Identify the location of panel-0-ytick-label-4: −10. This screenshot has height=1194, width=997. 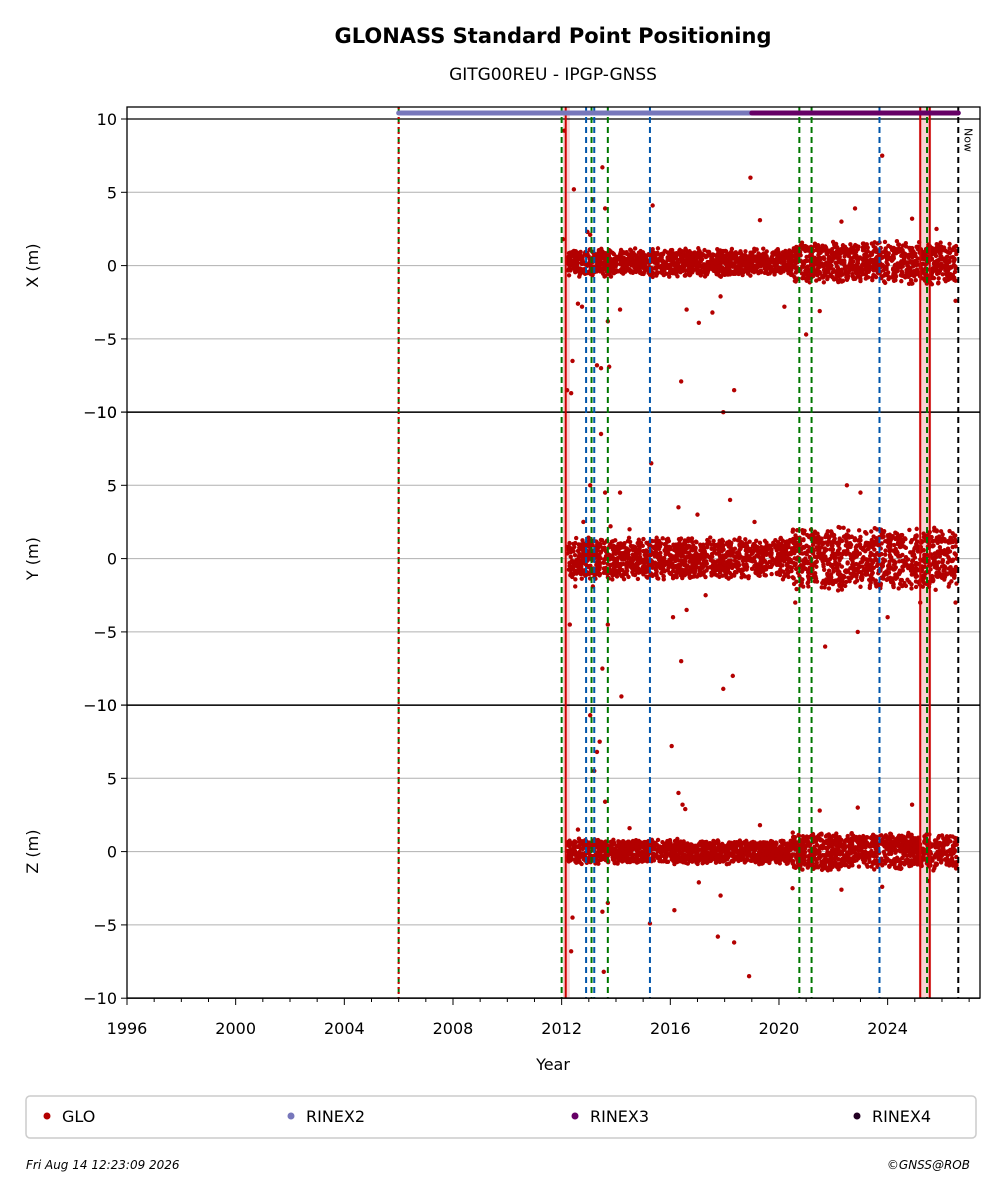
(100, 412).